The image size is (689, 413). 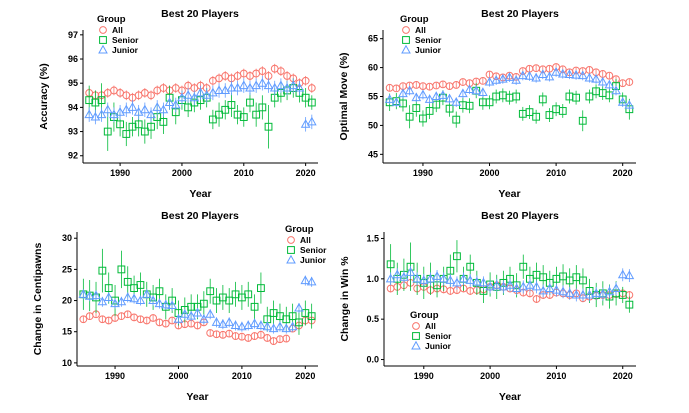 What do you see at coordinates (103, 40) in the screenshot?
I see `legend-marker-senior` at bounding box center [103, 40].